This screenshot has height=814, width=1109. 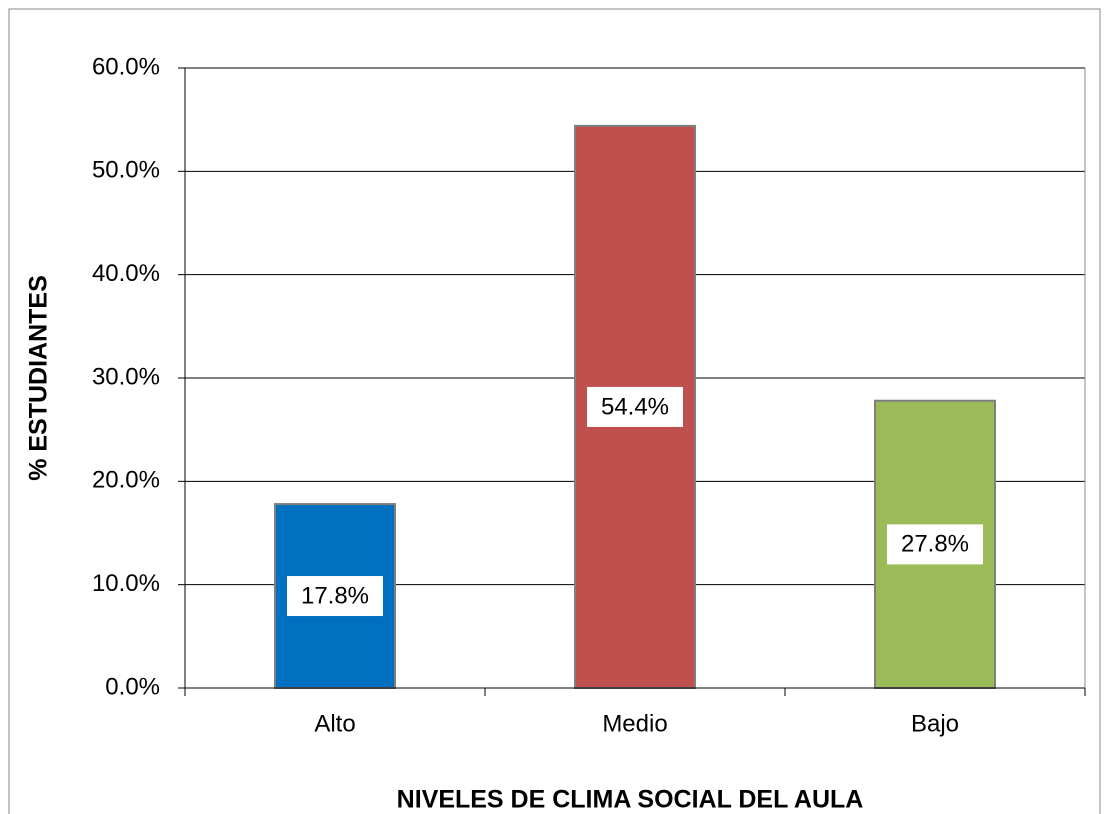 I want to click on x-tick-label: Bajo, so click(x=935, y=723).